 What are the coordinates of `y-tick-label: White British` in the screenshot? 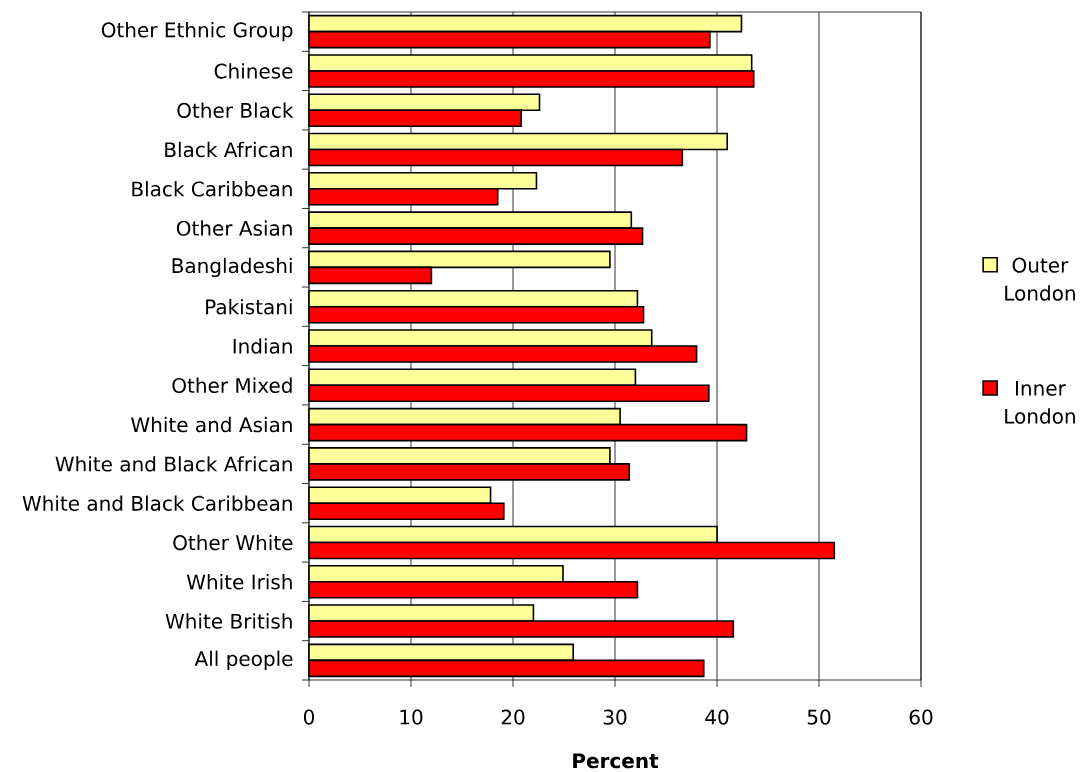 It's located at (228, 621).